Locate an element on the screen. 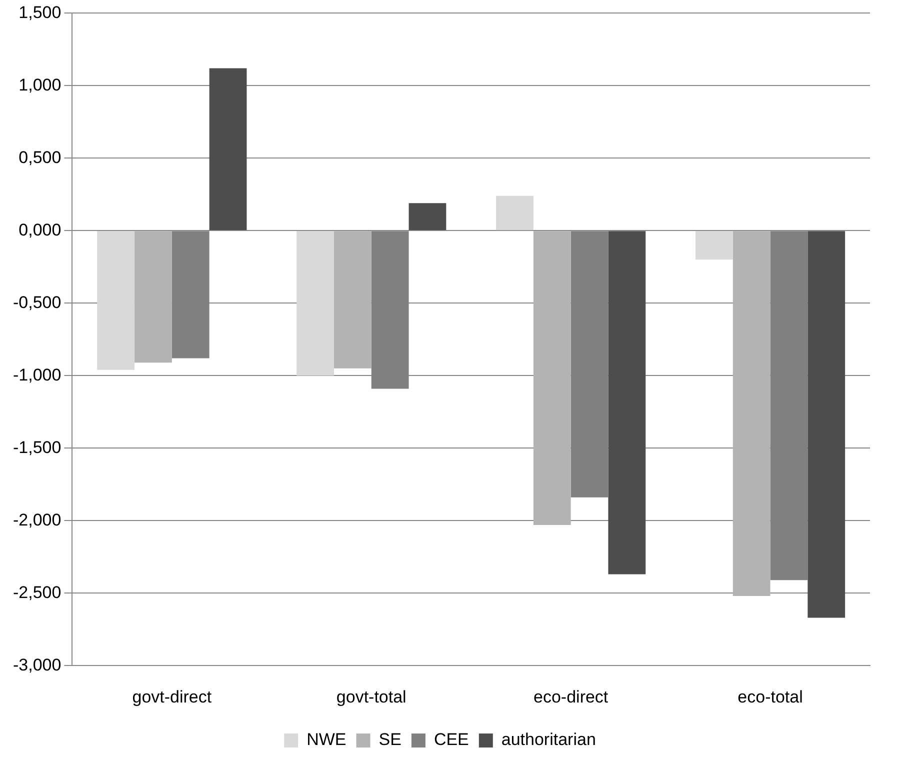  y-tick-label: 1,000 is located at coordinates (40, 84).